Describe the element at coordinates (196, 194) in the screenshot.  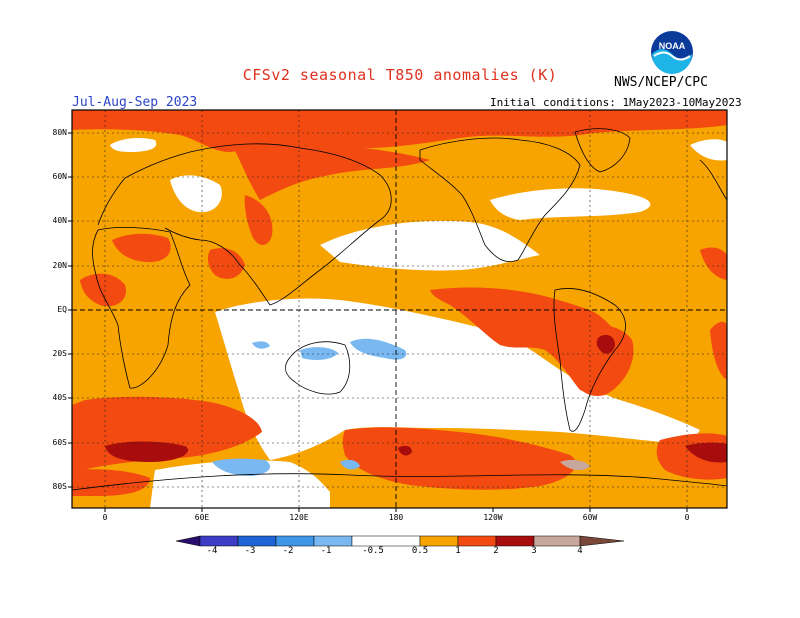
I see `neutral-region-asia` at that location.